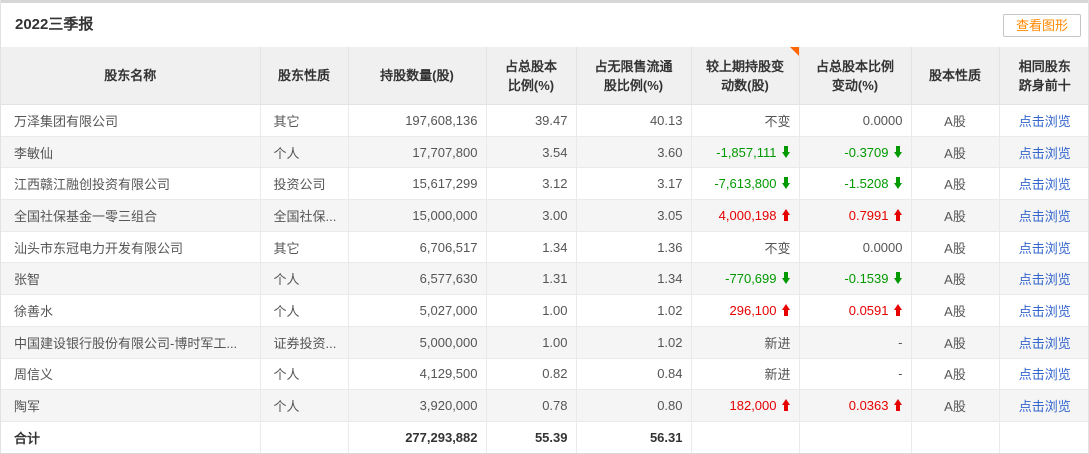  Describe the element at coordinates (531, 279) in the screenshot. I see `cell-pct_total: 1.31` at that location.